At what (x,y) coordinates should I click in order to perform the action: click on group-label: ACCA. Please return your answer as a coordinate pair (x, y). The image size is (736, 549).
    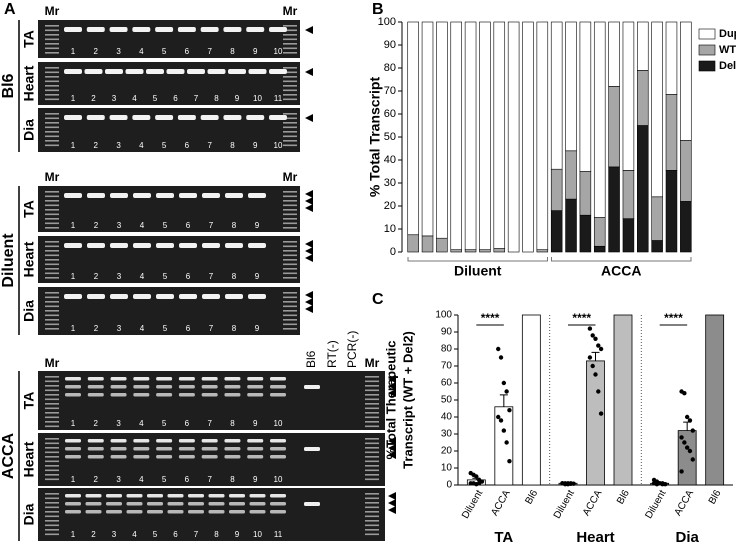
    Looking at the image, I should click on (8, 455).